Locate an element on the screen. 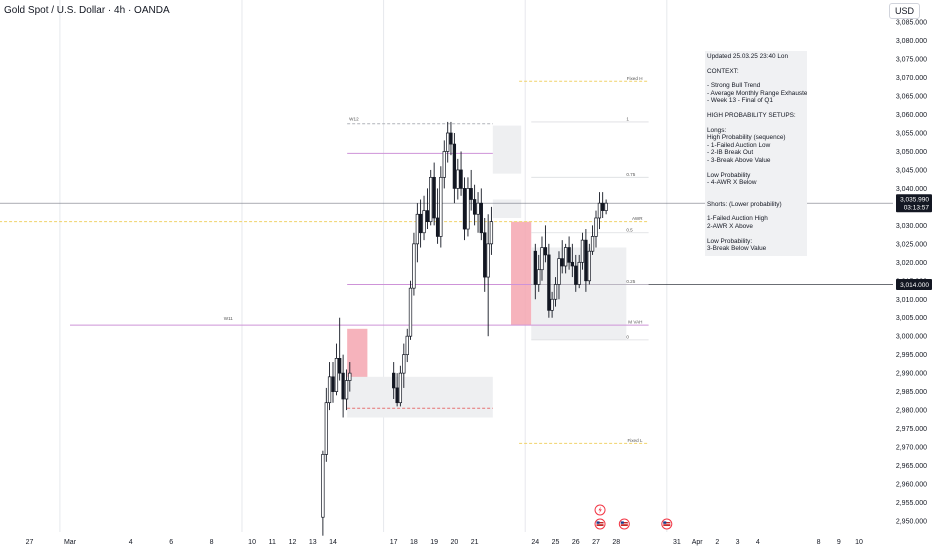 Image resolution: width=932 pixels, height=550 pixels. flash-event-icon is located at coordinates (600, 510).